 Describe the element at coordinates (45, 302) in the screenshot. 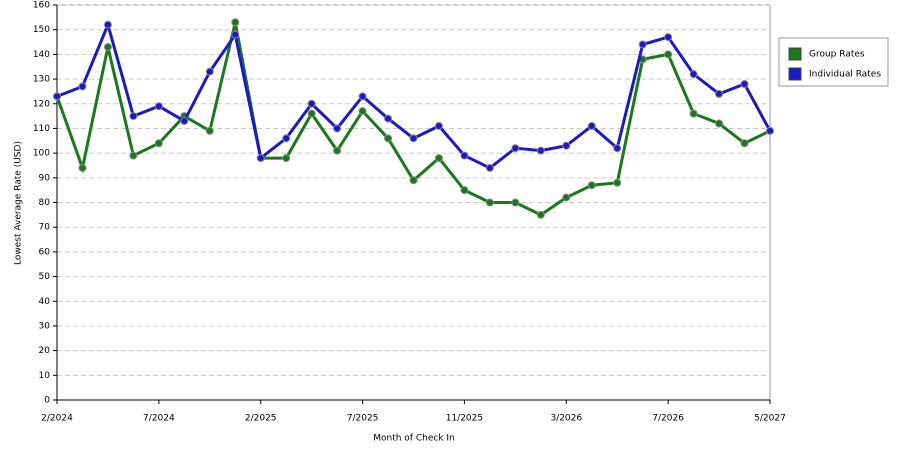

I see `y-tick-label: 40` at that location.